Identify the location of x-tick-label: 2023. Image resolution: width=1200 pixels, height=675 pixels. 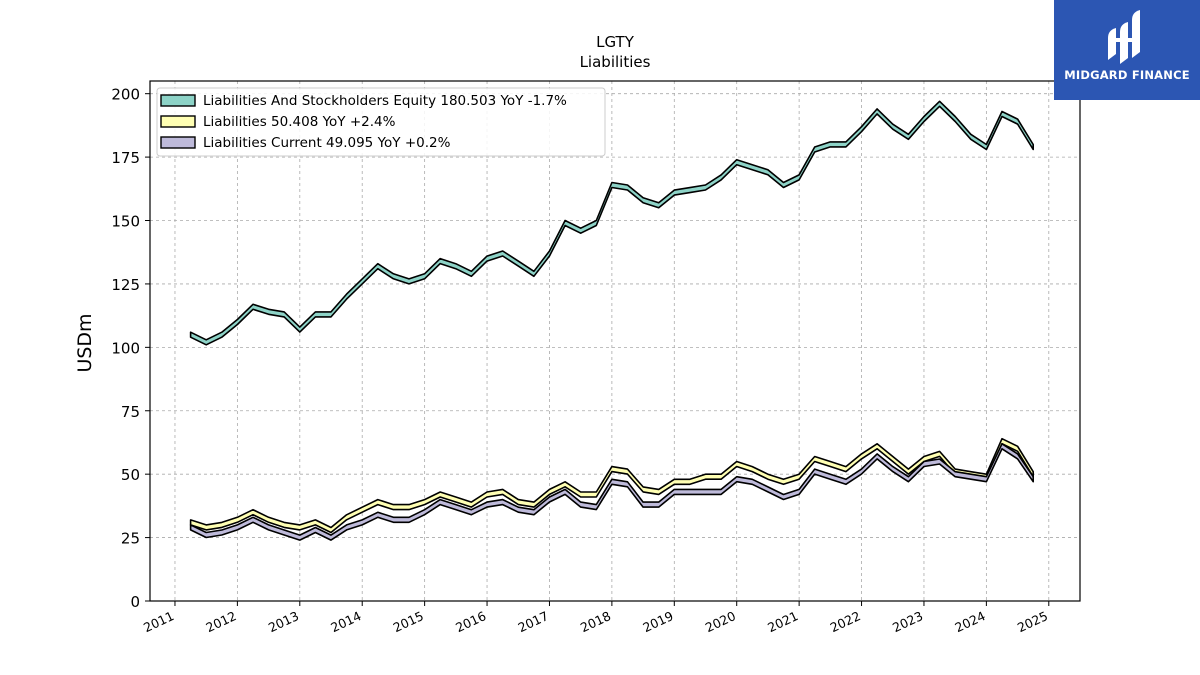
(907, 621).